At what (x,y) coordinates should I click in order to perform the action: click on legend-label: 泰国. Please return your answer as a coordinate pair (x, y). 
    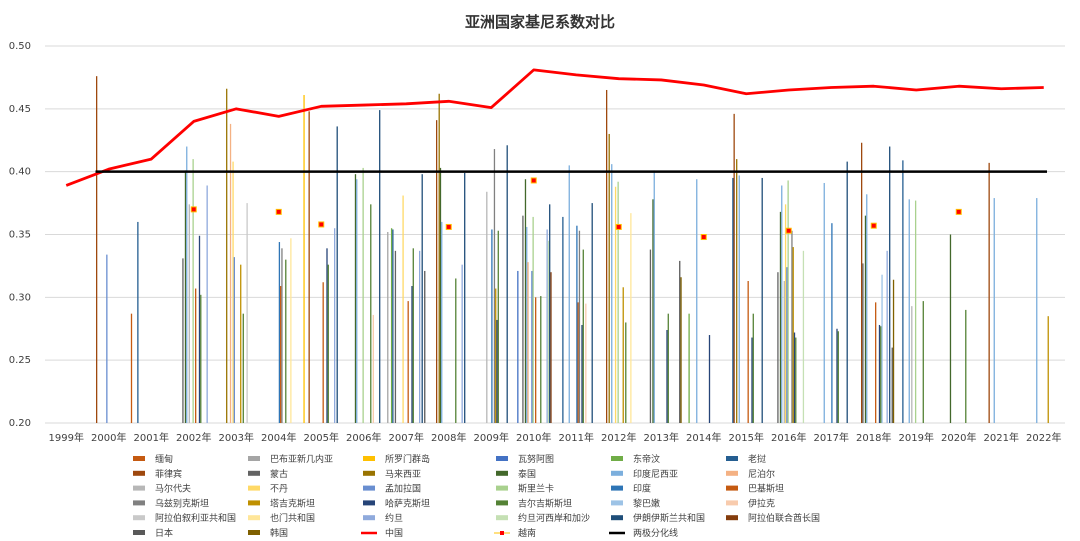
    Looking at the image, I should click on (527, 474).